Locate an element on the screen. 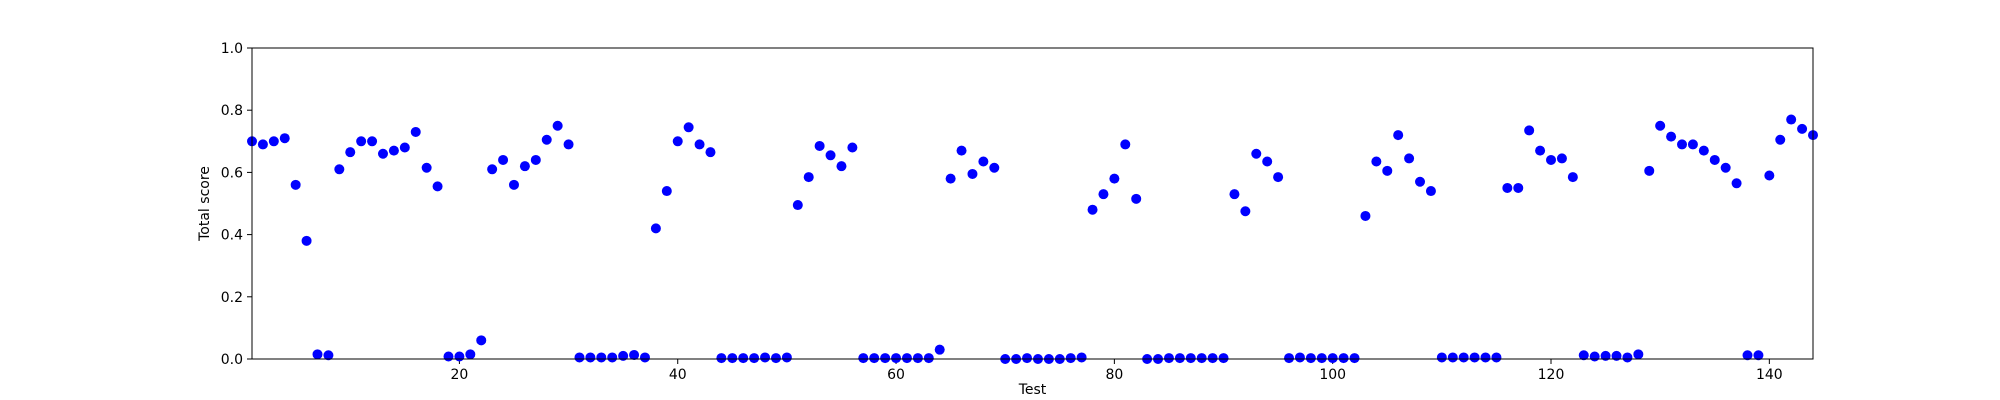 This screenshot has height=400, width=2000. y-tick-label: 0.4 is located at coordinates (232, 236).